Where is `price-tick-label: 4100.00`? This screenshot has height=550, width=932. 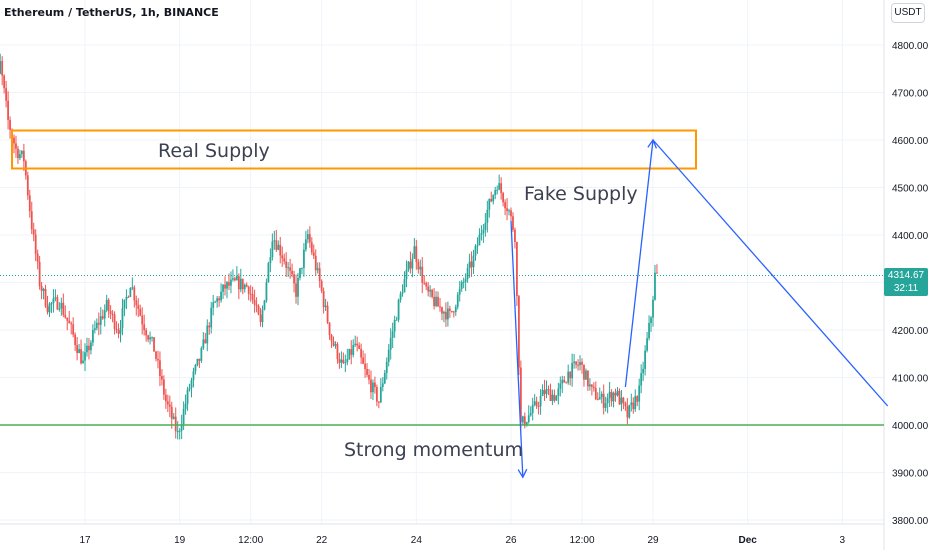
price-tick-label: 4100.00 is located at coordinates (910, 379).